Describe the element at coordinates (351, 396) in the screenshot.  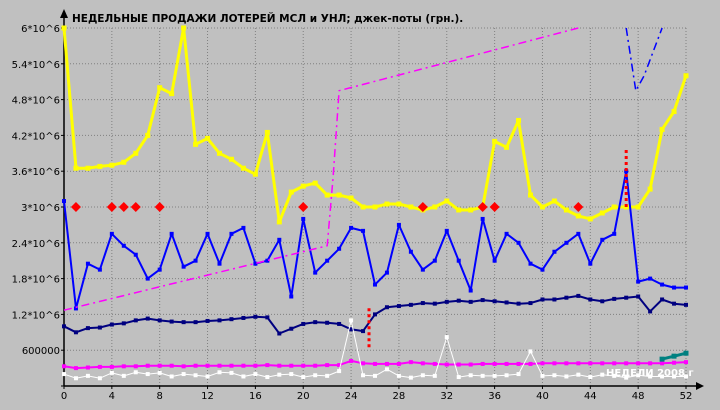
I see `x-tick-label-6: 24` at that location.